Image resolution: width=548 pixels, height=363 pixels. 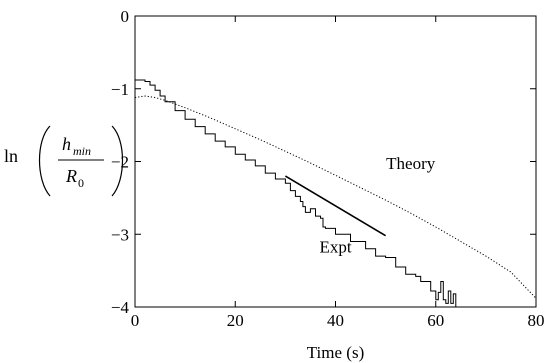 I want to click on x-tick-label-2: 40, so click(x=335, y=320).